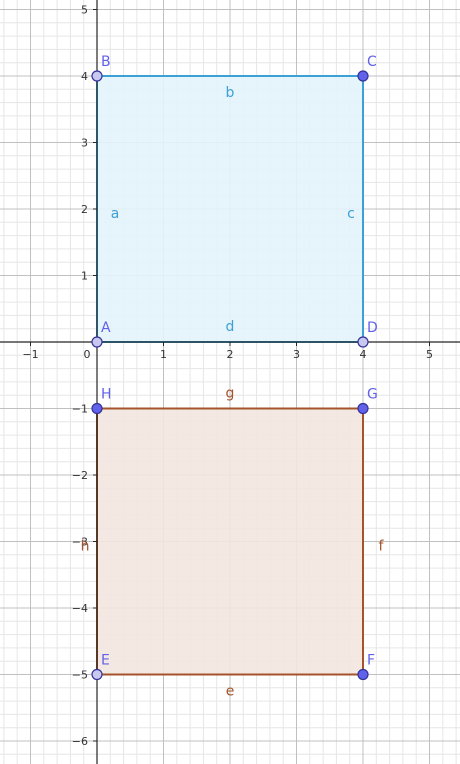 Image resolution: width=460 pixels, height=764 pixels. Describe the element at coordinates (163, 354) in the screenshot. I see `x-tick-label: 1` at that location.